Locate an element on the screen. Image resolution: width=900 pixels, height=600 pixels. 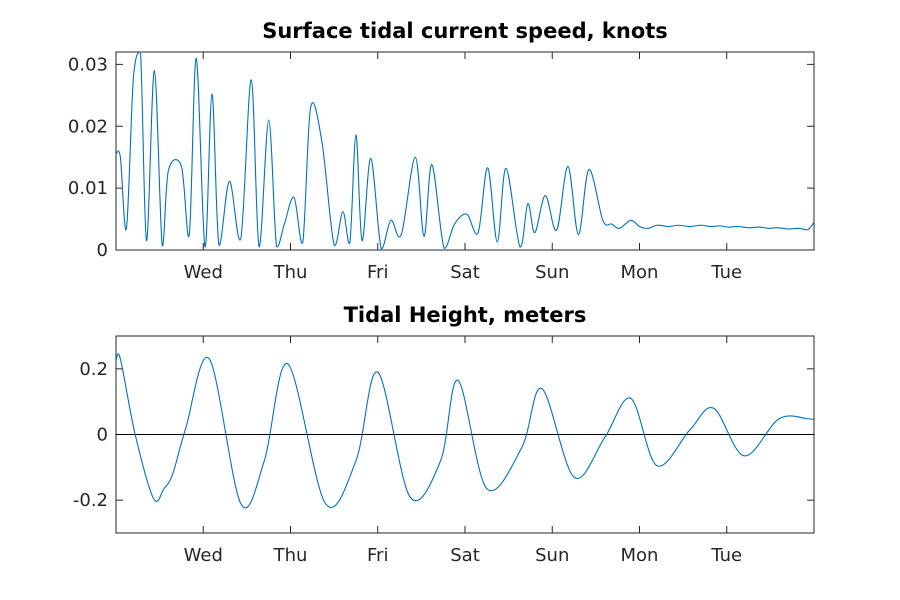
tidal-height-xtick-label: Sat is located at coordinates (465, 555).